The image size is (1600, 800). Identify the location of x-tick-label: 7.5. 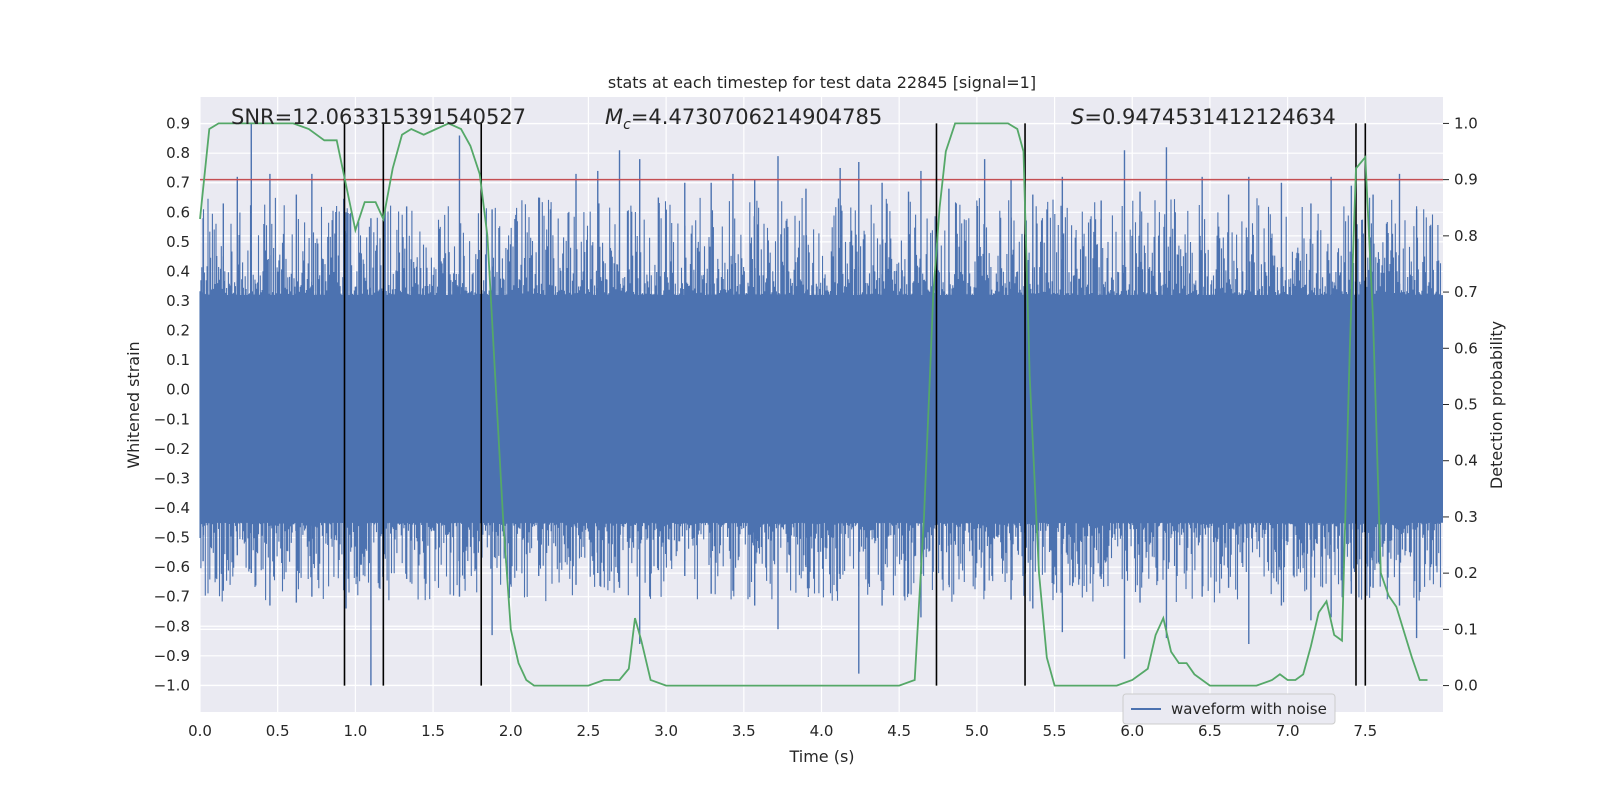
(1365, 731).